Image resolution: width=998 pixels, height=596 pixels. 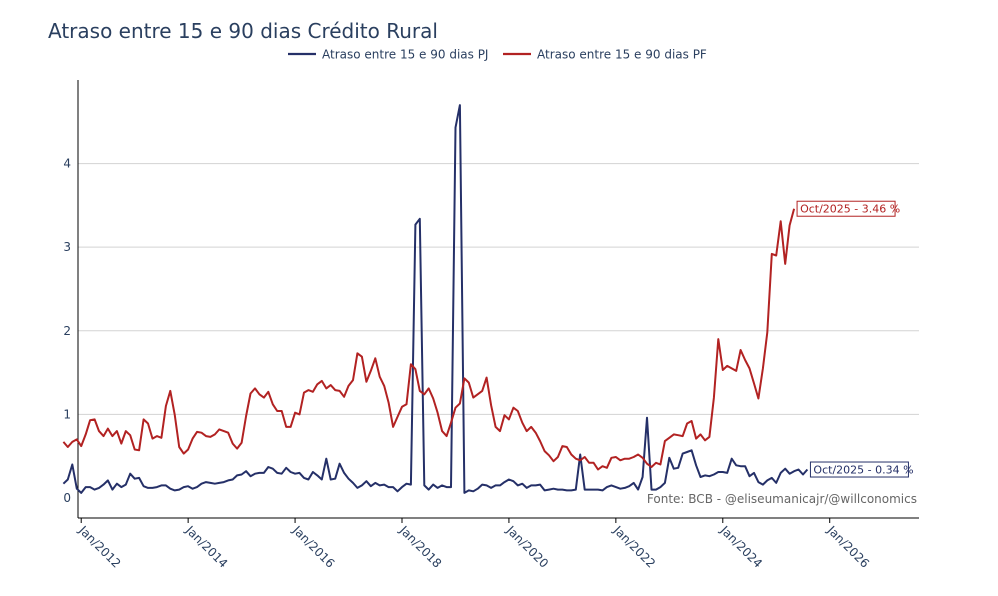 I want to click on legend-item-pj: Atraso entre 15 e 90 dias PJ, so click(x=388, y=55).